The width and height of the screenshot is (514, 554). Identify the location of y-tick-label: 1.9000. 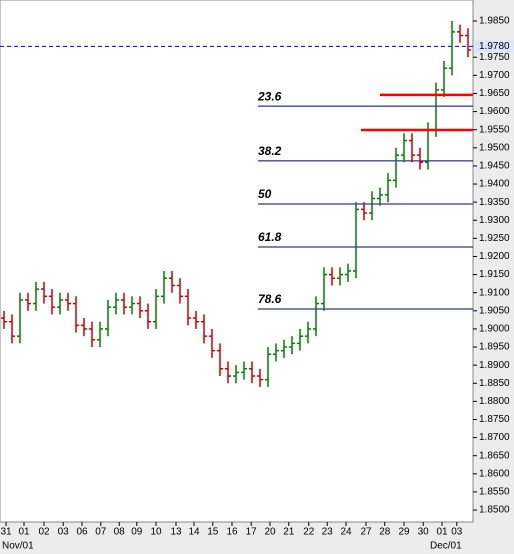
(494, 329).